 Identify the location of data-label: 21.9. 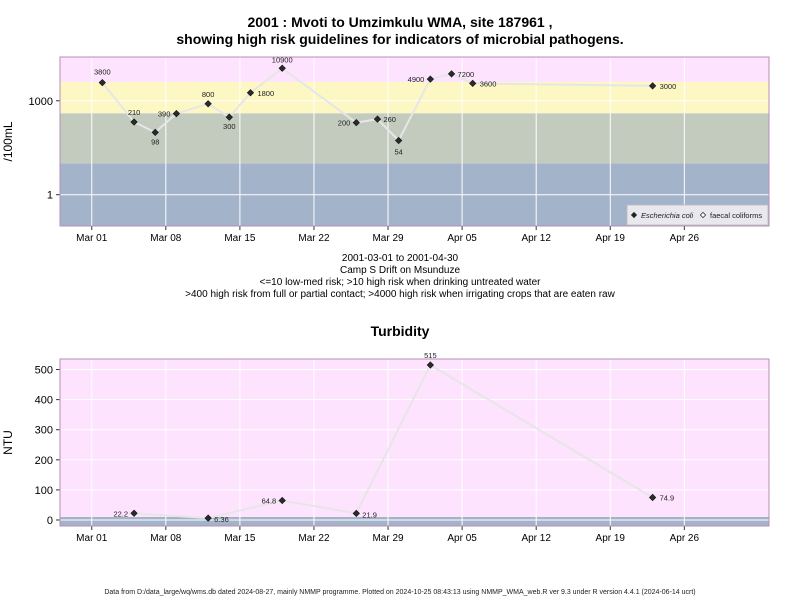
(369, 514).